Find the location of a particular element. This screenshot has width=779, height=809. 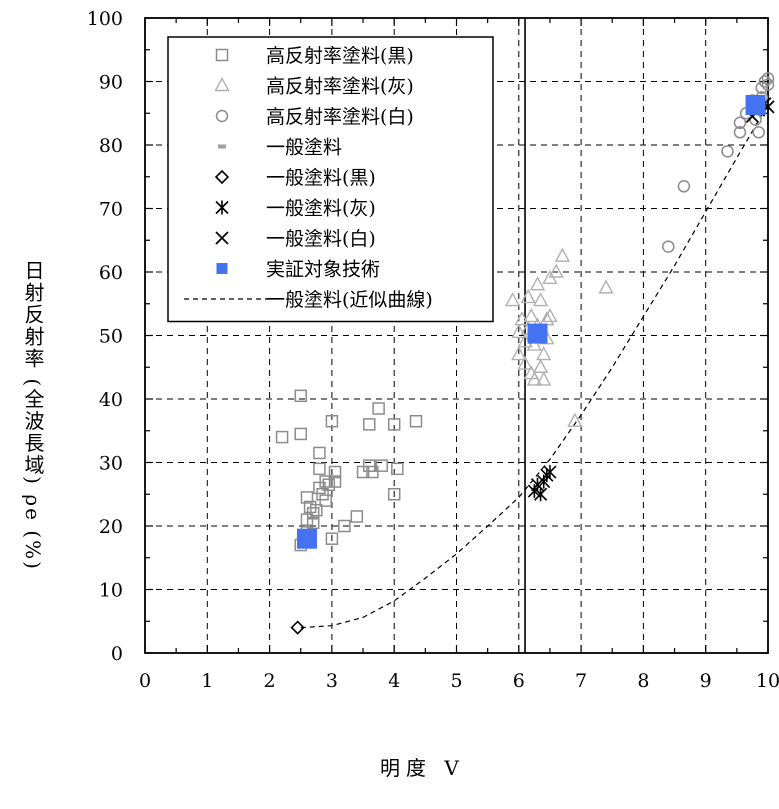

y-axis-label: 日射反射率 (全波長域) ρe (%) is located at coordinates (33, 415).